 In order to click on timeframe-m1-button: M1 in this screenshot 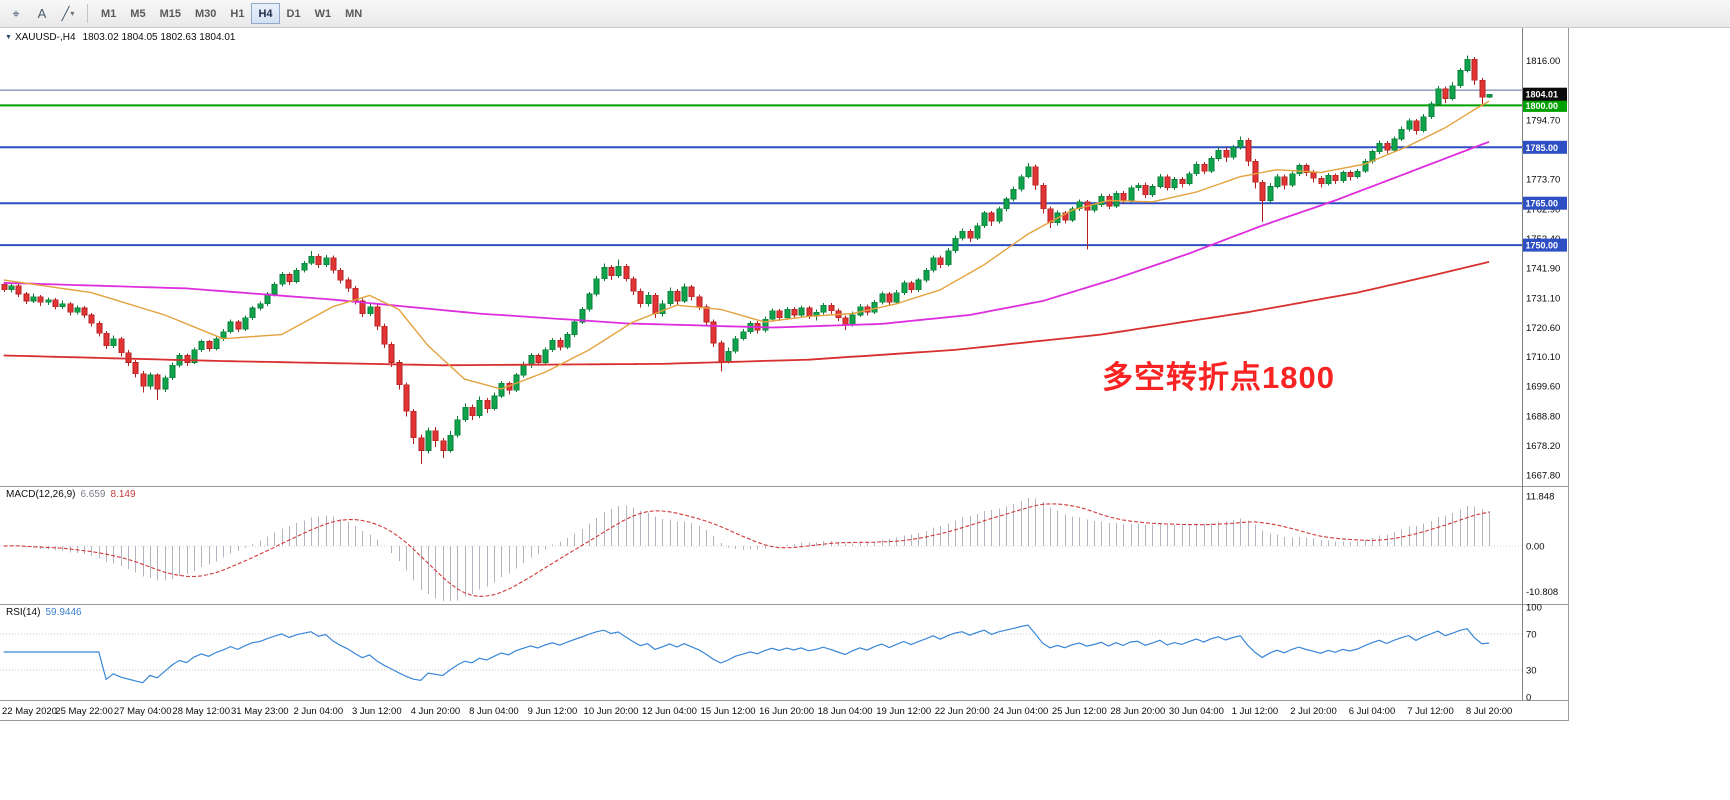, I will do `click(108, 13)`.